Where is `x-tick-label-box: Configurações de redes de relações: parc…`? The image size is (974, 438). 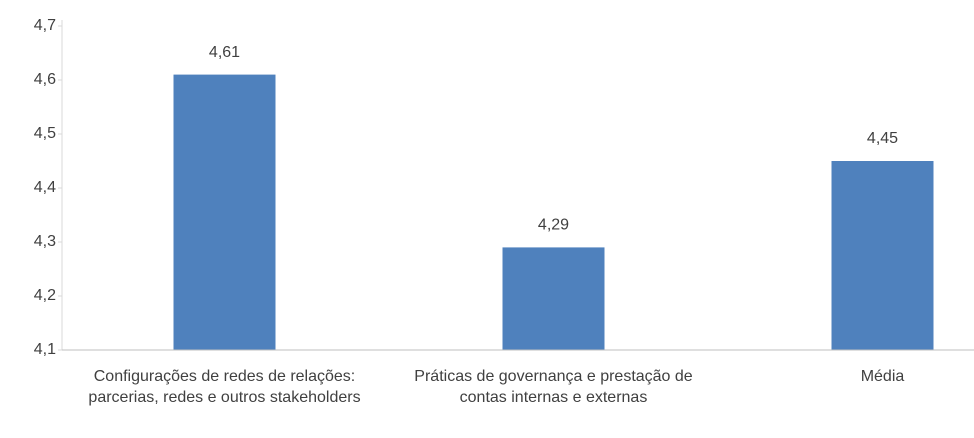
x-tick-label-box: Configurações de redes de relações: parc… is located at coordinates (224, 387).